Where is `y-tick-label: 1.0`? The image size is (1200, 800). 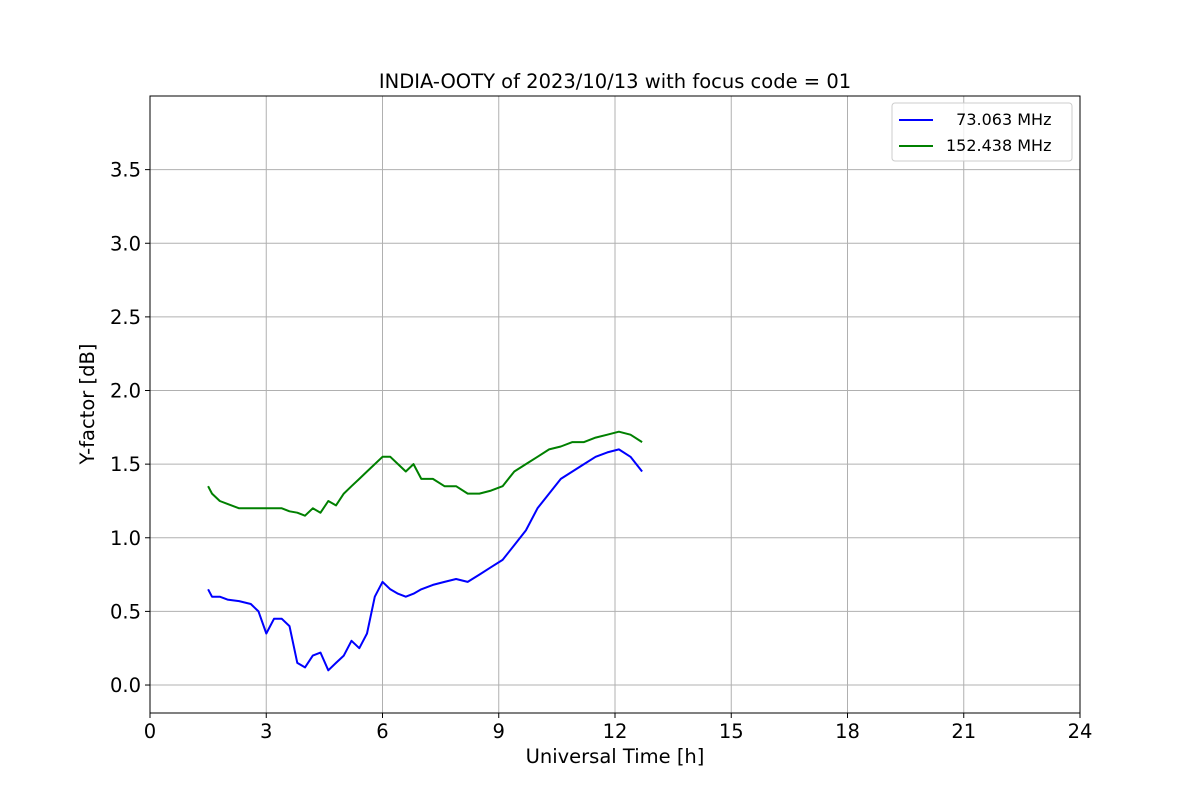 y-tick-label: 1.0 is located at coordinates (125, 538).